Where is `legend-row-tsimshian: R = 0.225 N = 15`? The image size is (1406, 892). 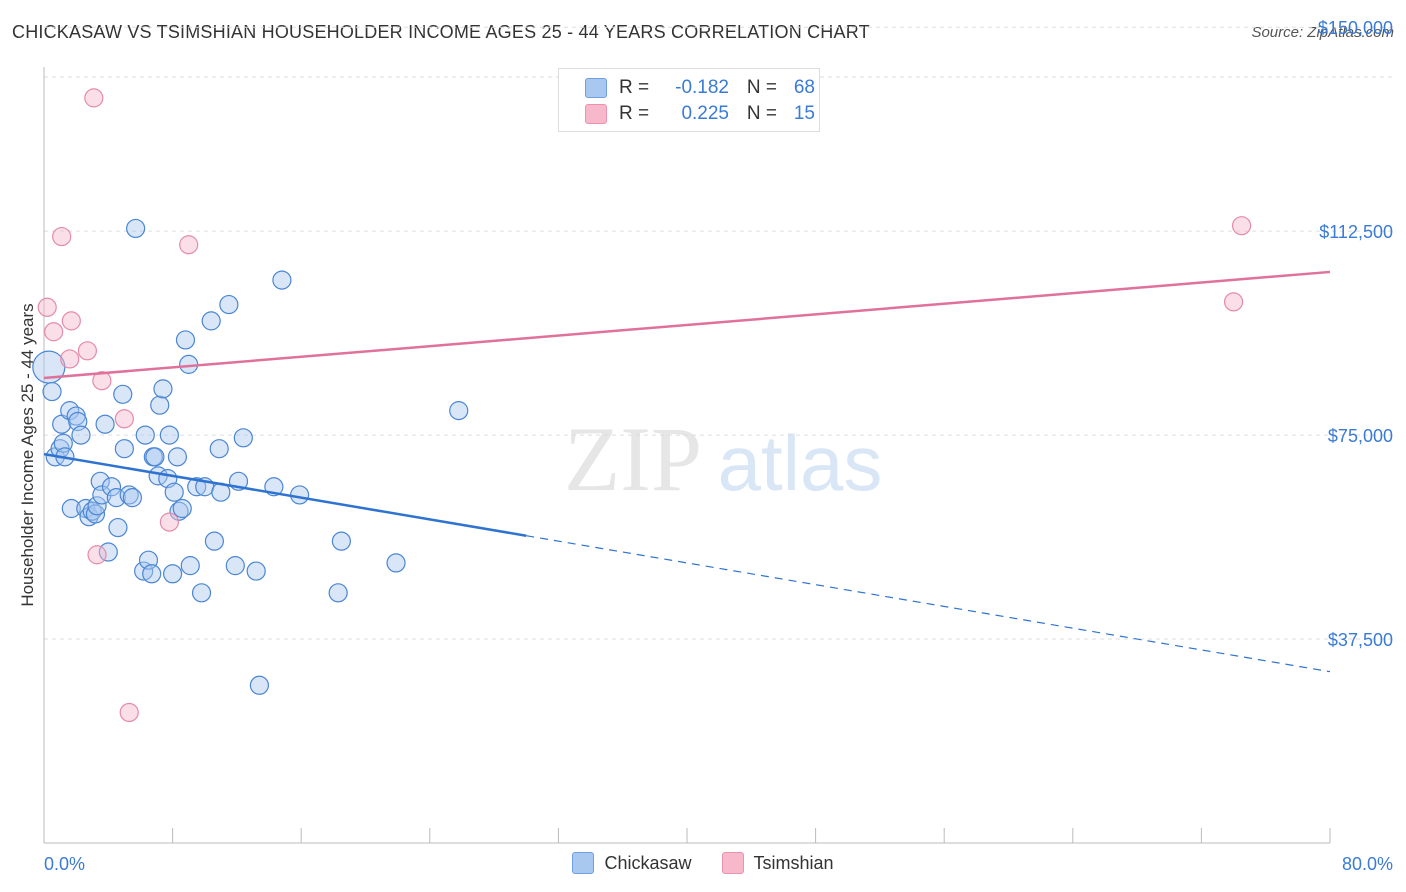 legend-row-tsimshian: R = 0.225 N = 15 is located at coordinates (700, 114).